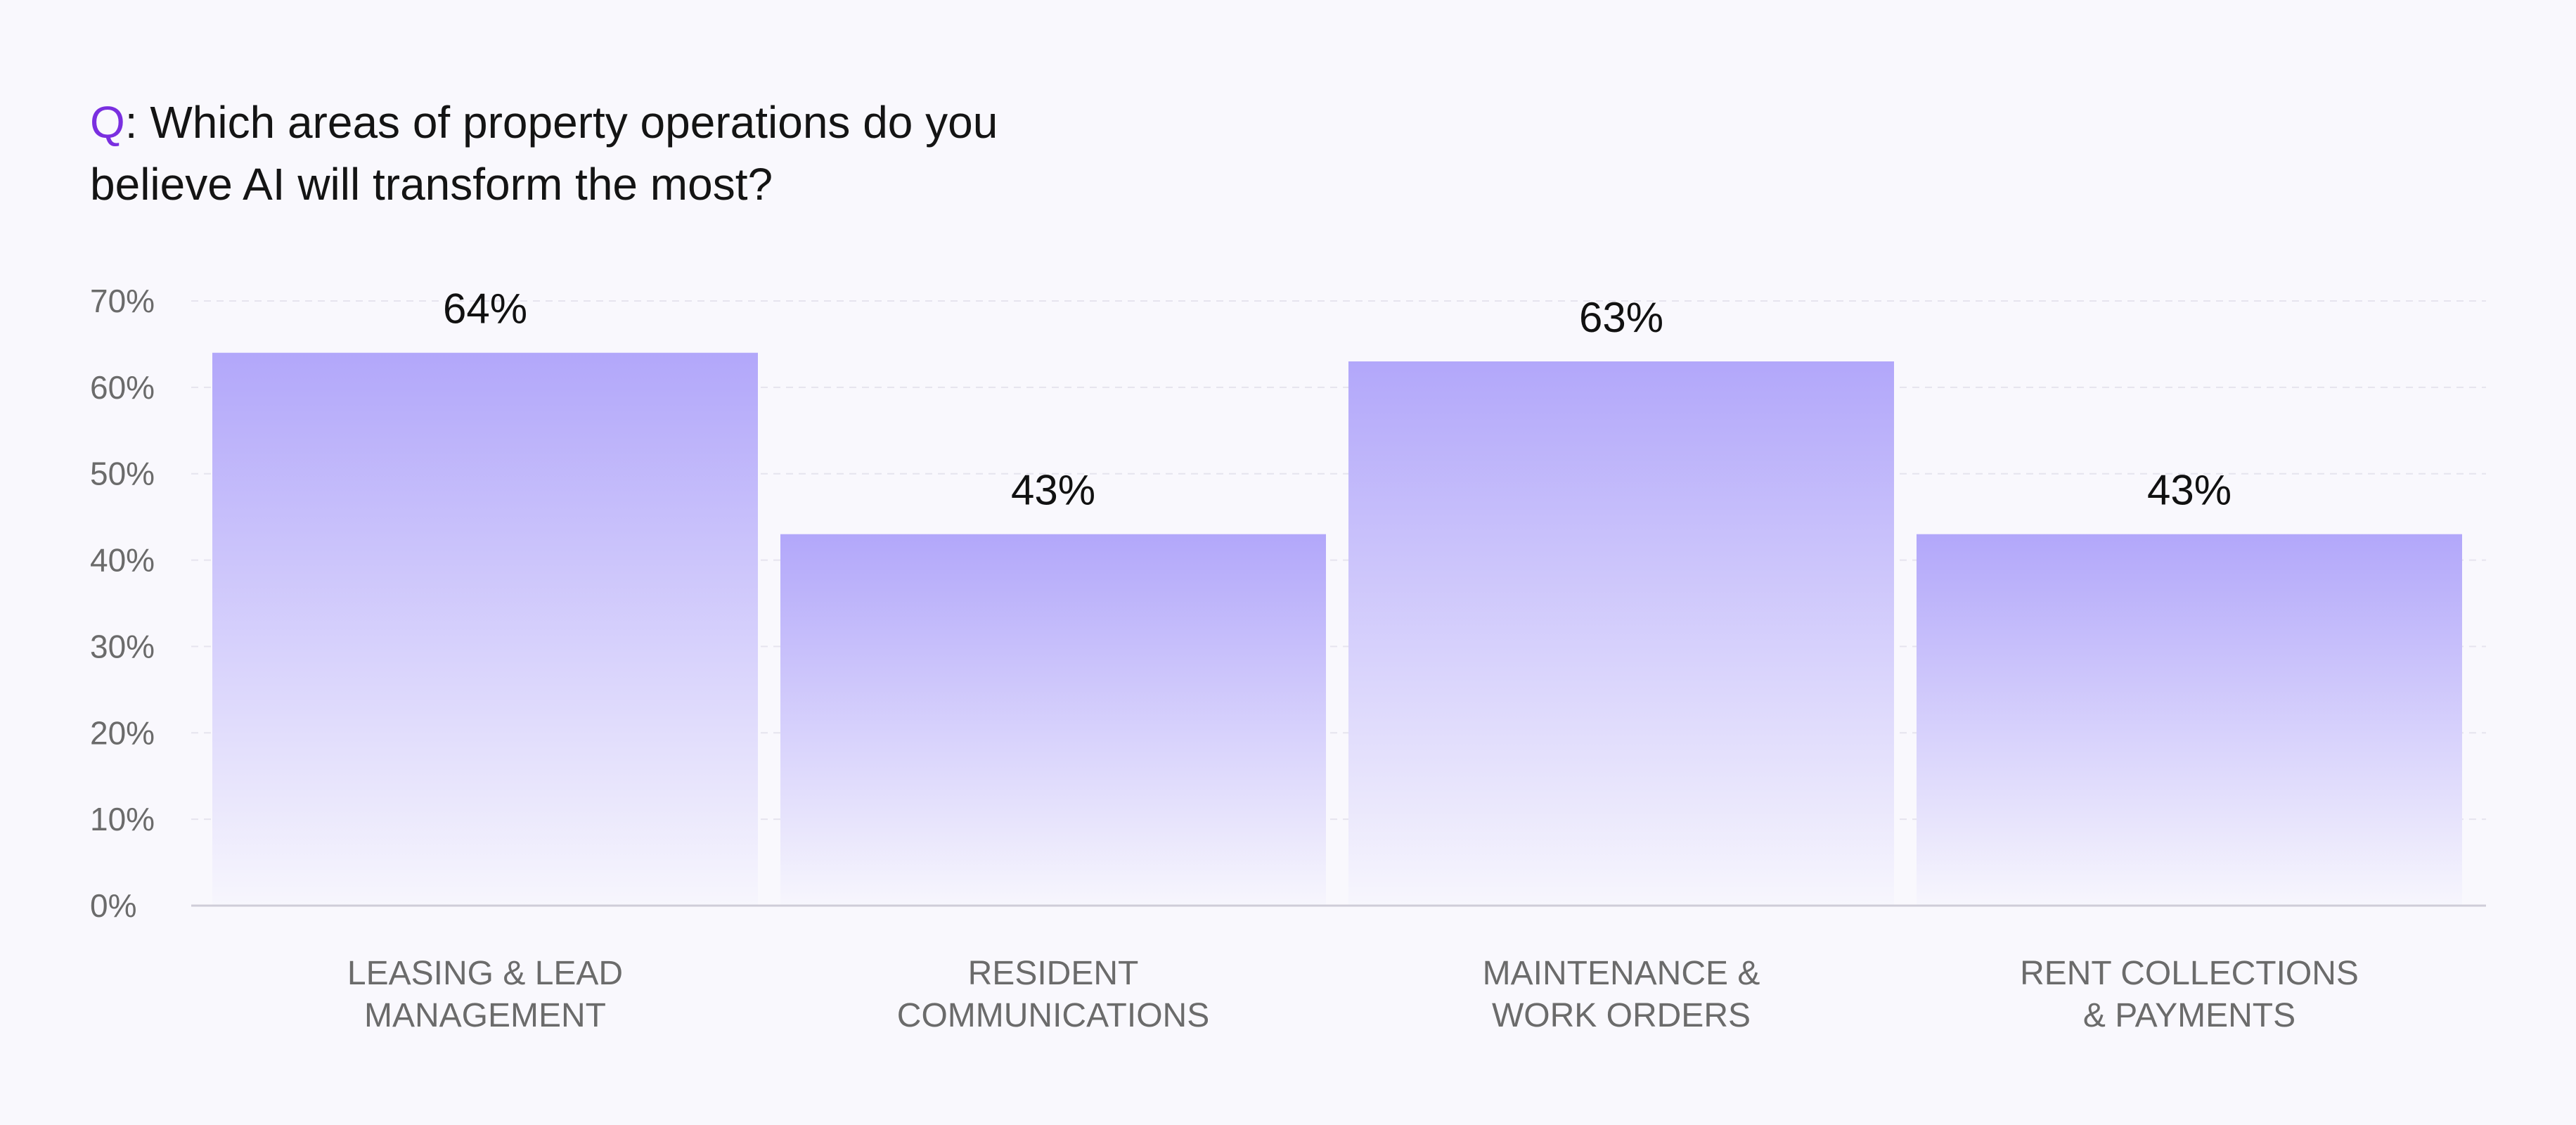  Describe the element at coordinates (1621, 318) in the screenshot. I see `data-label: 63%` at that location.